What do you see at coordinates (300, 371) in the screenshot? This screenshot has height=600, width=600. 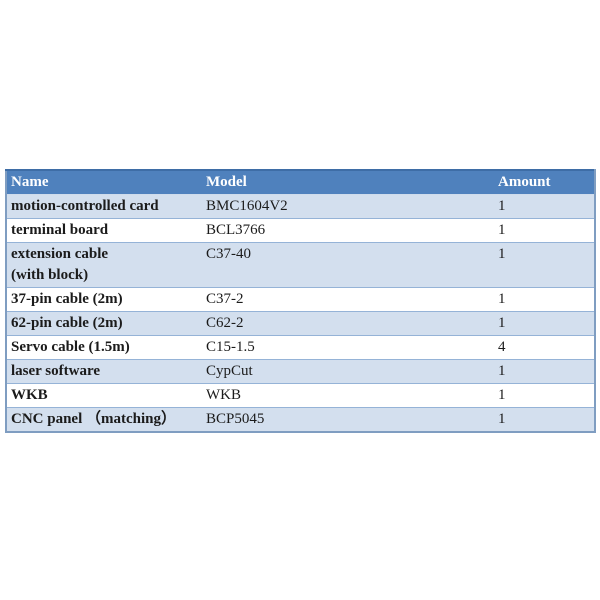 I see `table-row: laser software CypCut 1` at bounding box center [300, 371].